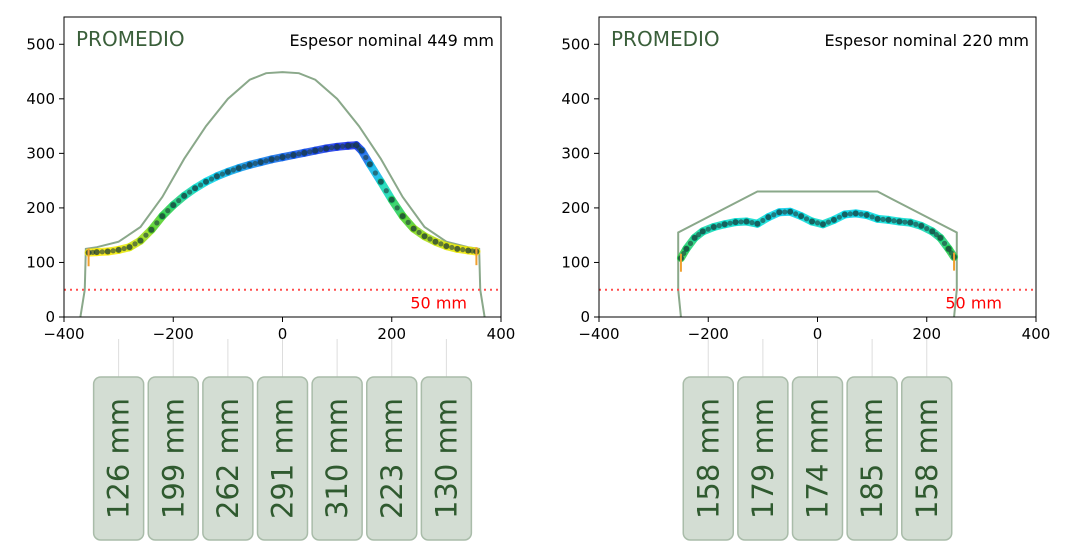  I want to click on gauge-thickness-label: 130 mm, so click(446, 458).